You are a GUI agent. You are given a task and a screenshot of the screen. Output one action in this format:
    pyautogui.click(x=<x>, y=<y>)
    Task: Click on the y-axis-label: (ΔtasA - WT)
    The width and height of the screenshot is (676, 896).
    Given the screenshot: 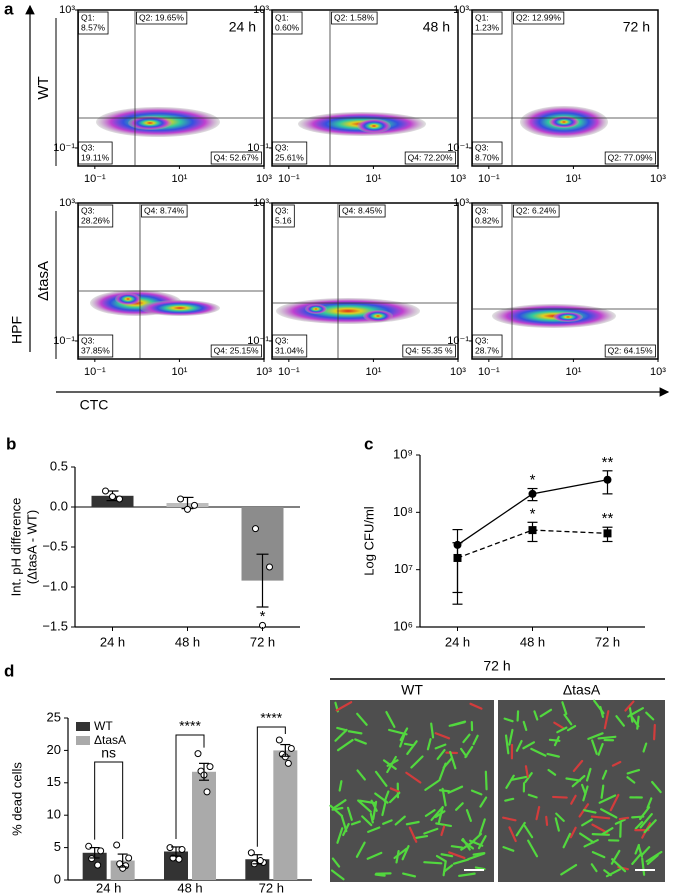 What is the action you would take?
    pyautogui.click(x=31, y=547)
    